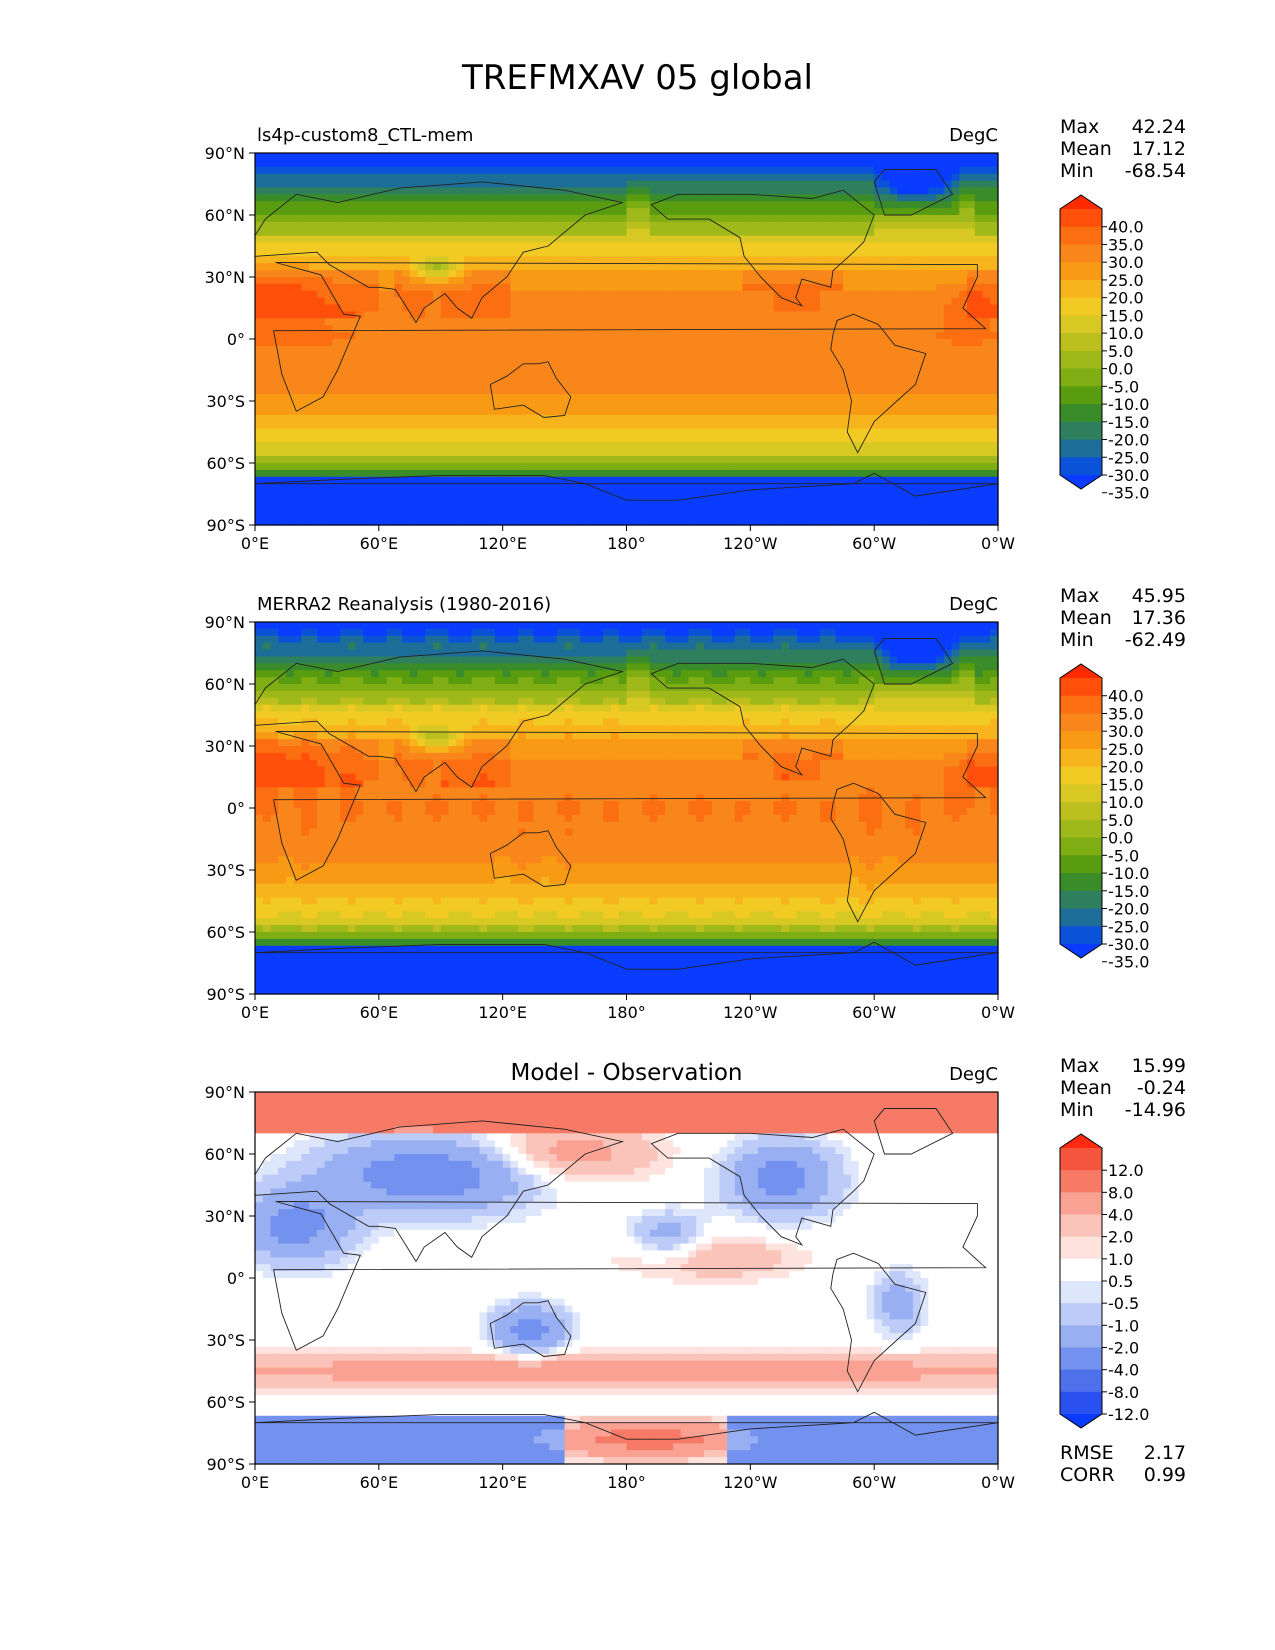 The width and height of the screenshot is (1275, 1650). I want to click on stat-value: 2.17, so click(1165, 1453).